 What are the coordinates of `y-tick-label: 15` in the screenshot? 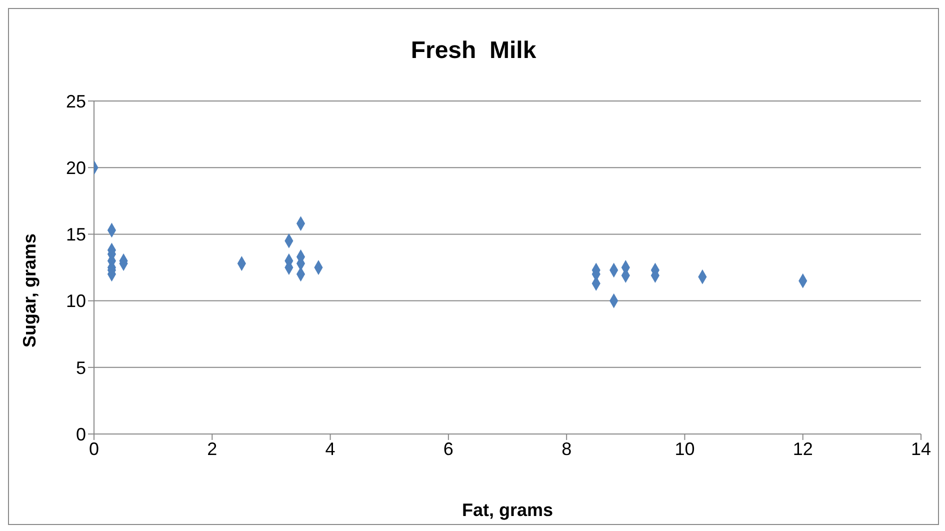 It's located at (76, 234).